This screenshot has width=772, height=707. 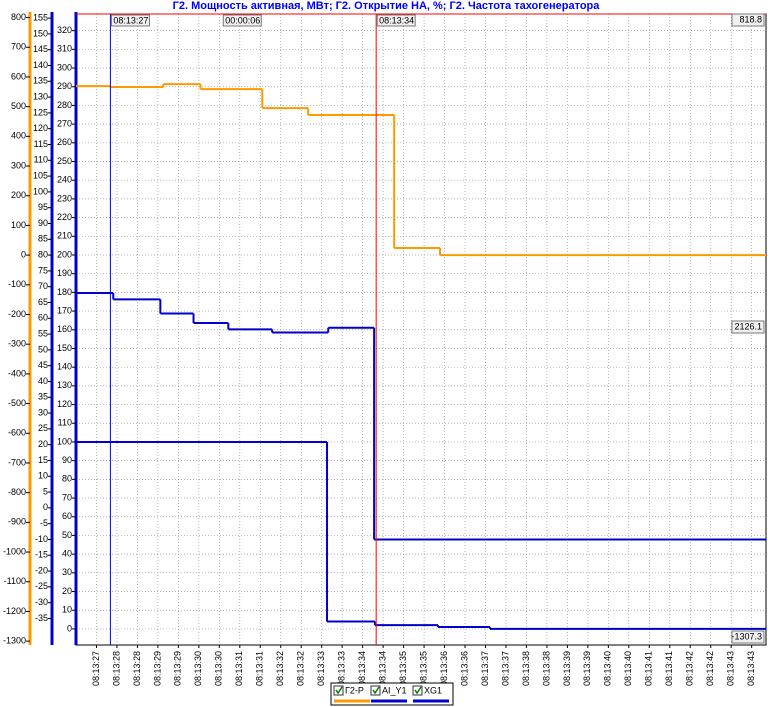 I want to click on cursor-delta: 00:00:06, so click(x=242, y=20).